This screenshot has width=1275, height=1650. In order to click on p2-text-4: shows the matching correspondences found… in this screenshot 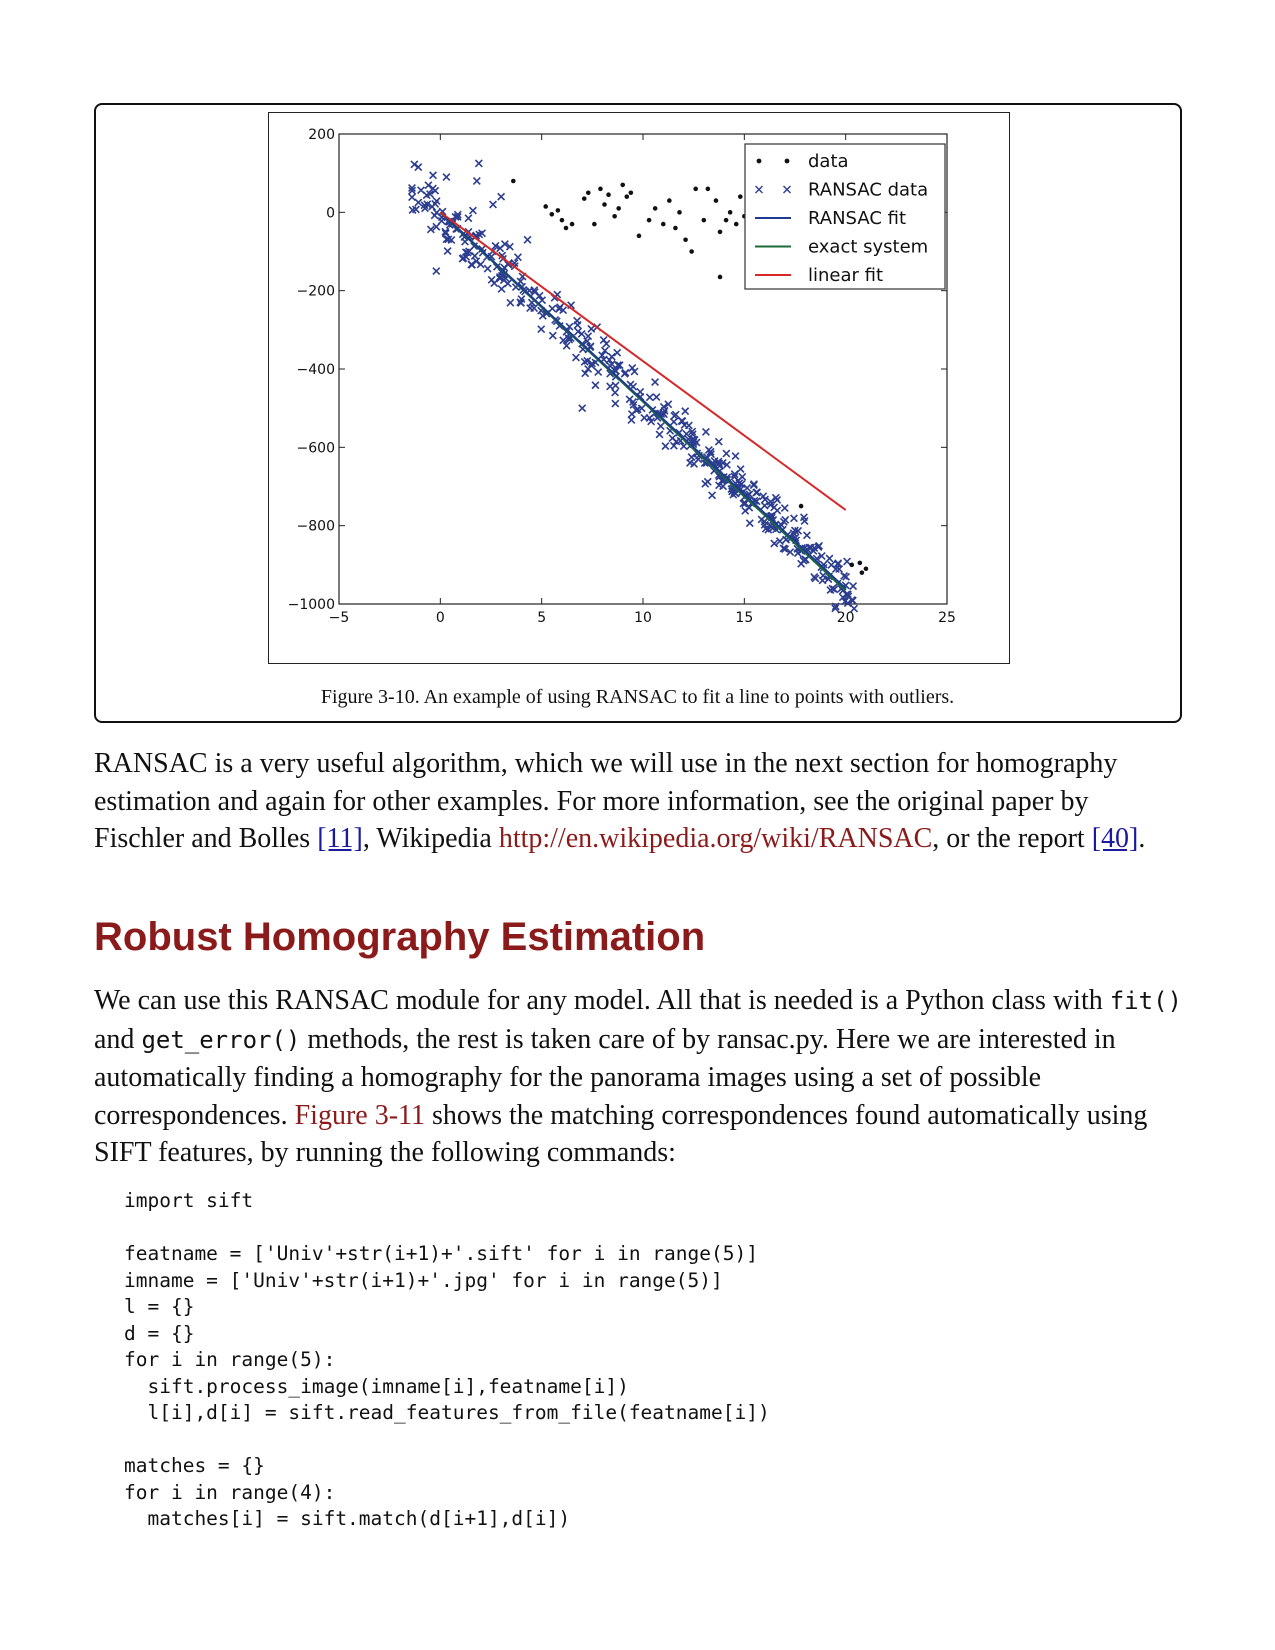, I will do `click(621, 1134)`.